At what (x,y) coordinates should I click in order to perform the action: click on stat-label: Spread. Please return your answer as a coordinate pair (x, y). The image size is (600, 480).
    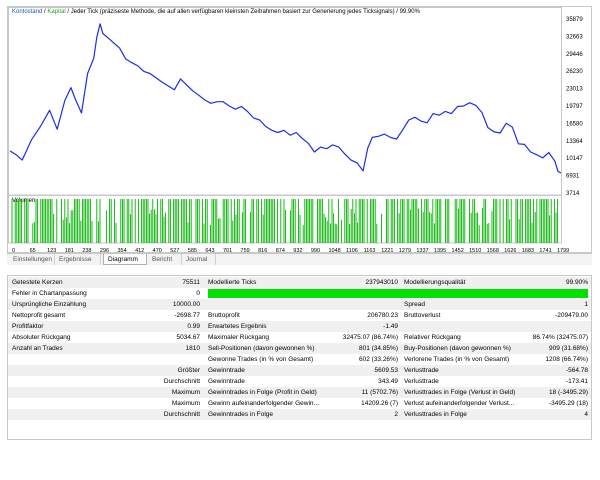
    Looking at the image, I should click on (414, 304).